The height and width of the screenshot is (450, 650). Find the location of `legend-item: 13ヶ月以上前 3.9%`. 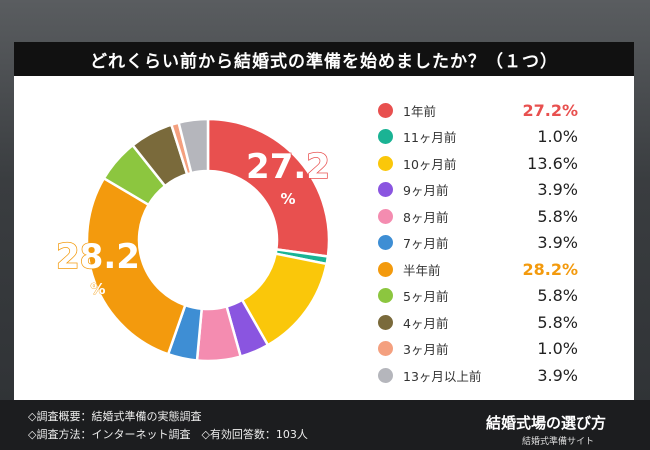

legend-item: 13ヶ月以上前 3.9% is located at coordinates (478, 375).